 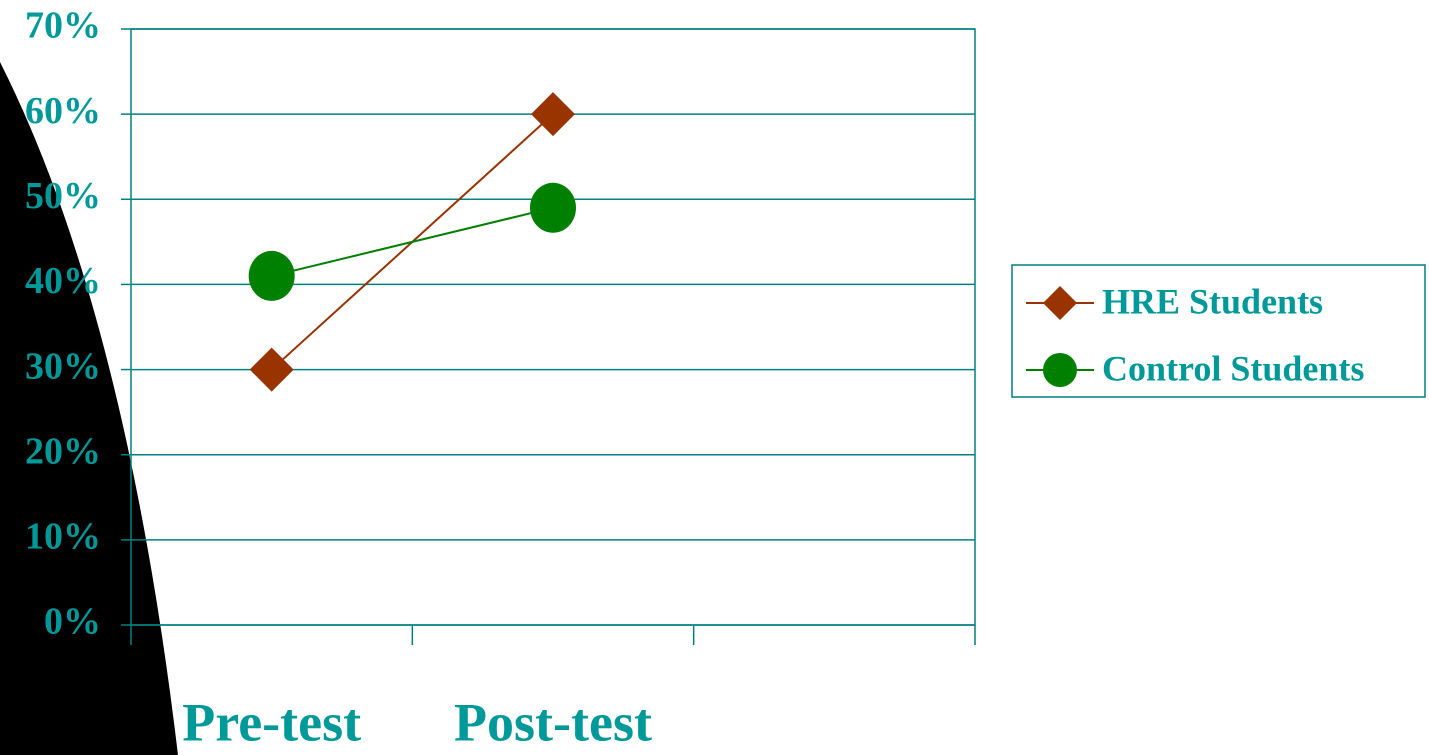 I want to click on legend-box, so click(x=1218, y=331).